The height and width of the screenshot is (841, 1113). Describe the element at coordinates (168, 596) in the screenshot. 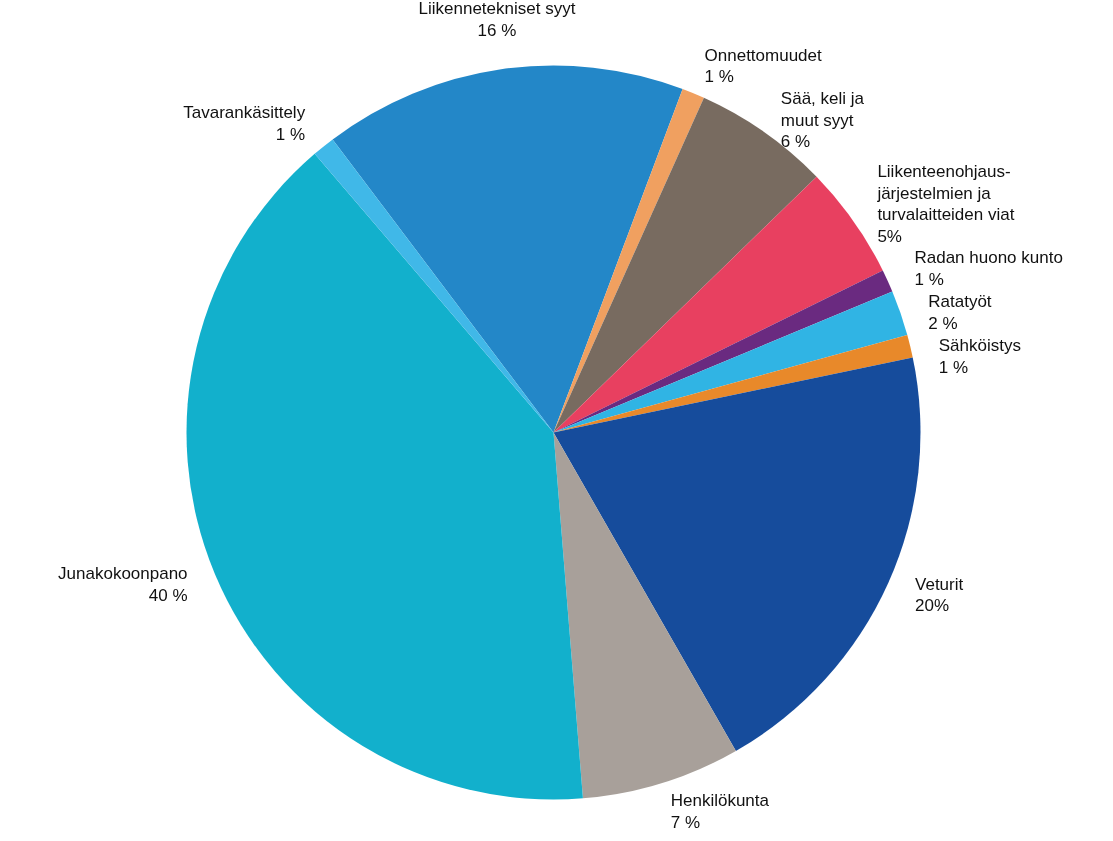

I see `data-label: 40 %` at that location.